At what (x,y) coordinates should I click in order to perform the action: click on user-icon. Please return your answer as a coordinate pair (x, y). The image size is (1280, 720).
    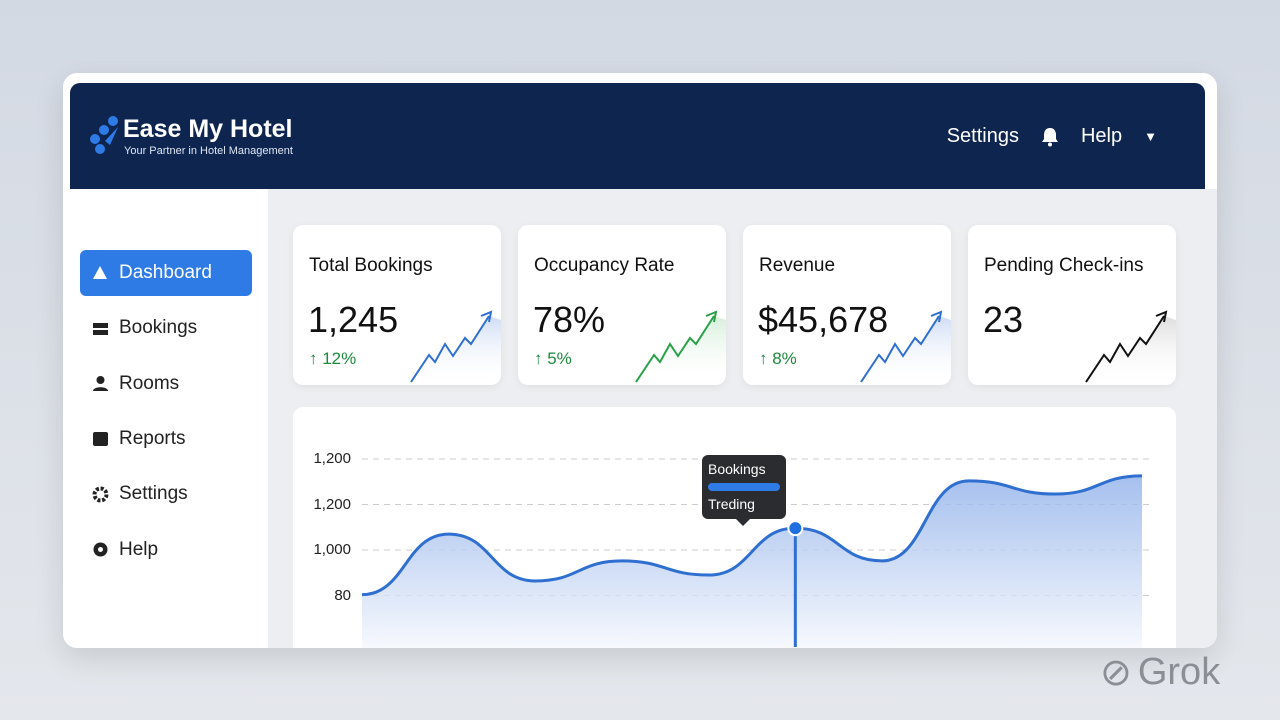
    Looking at the image, I should click on (100, 384).